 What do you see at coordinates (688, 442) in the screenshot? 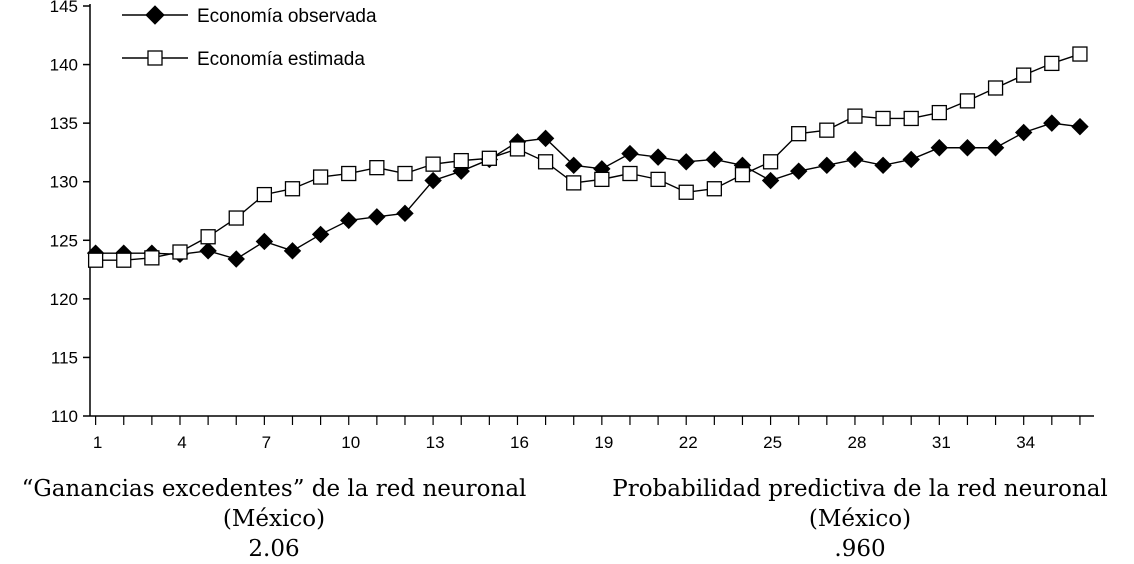
I see `x-tick-label: 22` at bounding box center [688, 442].